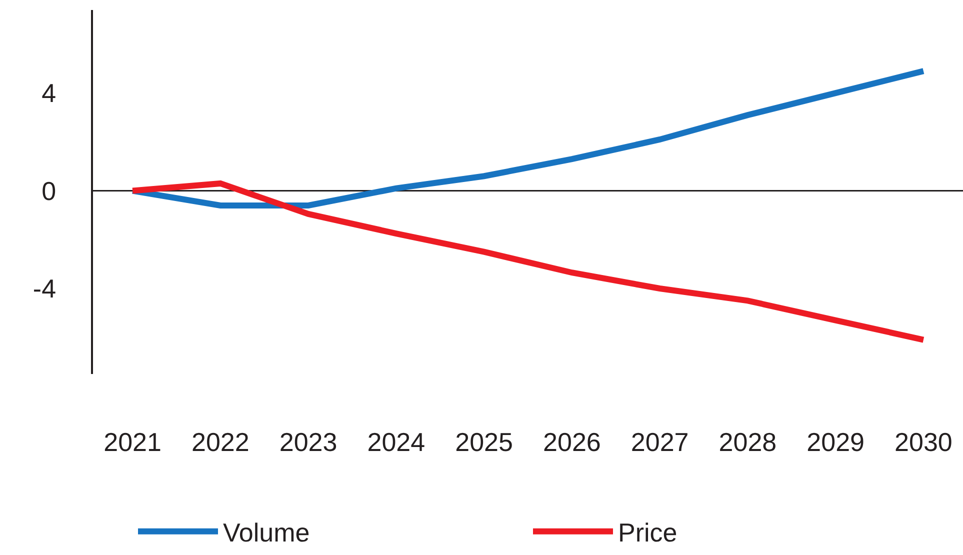  Describe the element at coordinates (747, 442) in the screenshot. I see `x-tick-label: 2028` at that location.